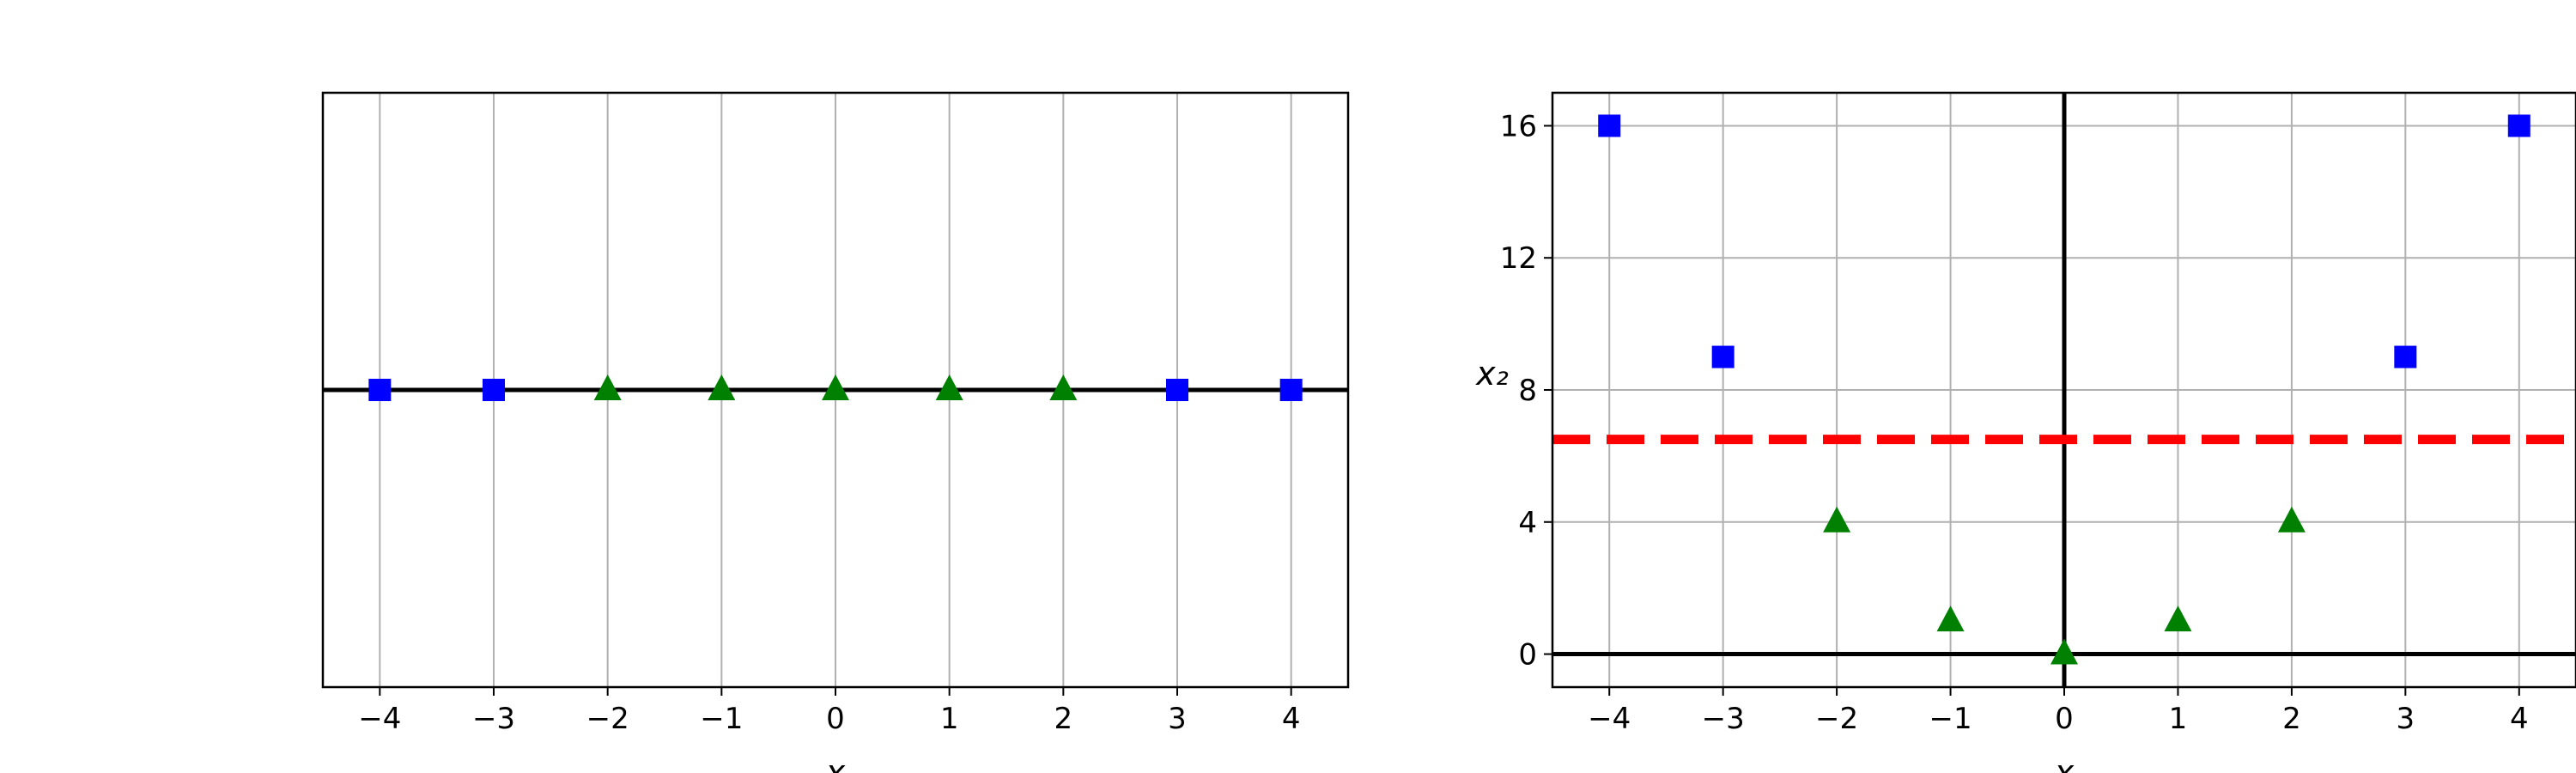 The image size is (2576, 773). Describe the element at coordinates (1518, 126) in the screenshot. I see `y-tick-label: 16` at that location.